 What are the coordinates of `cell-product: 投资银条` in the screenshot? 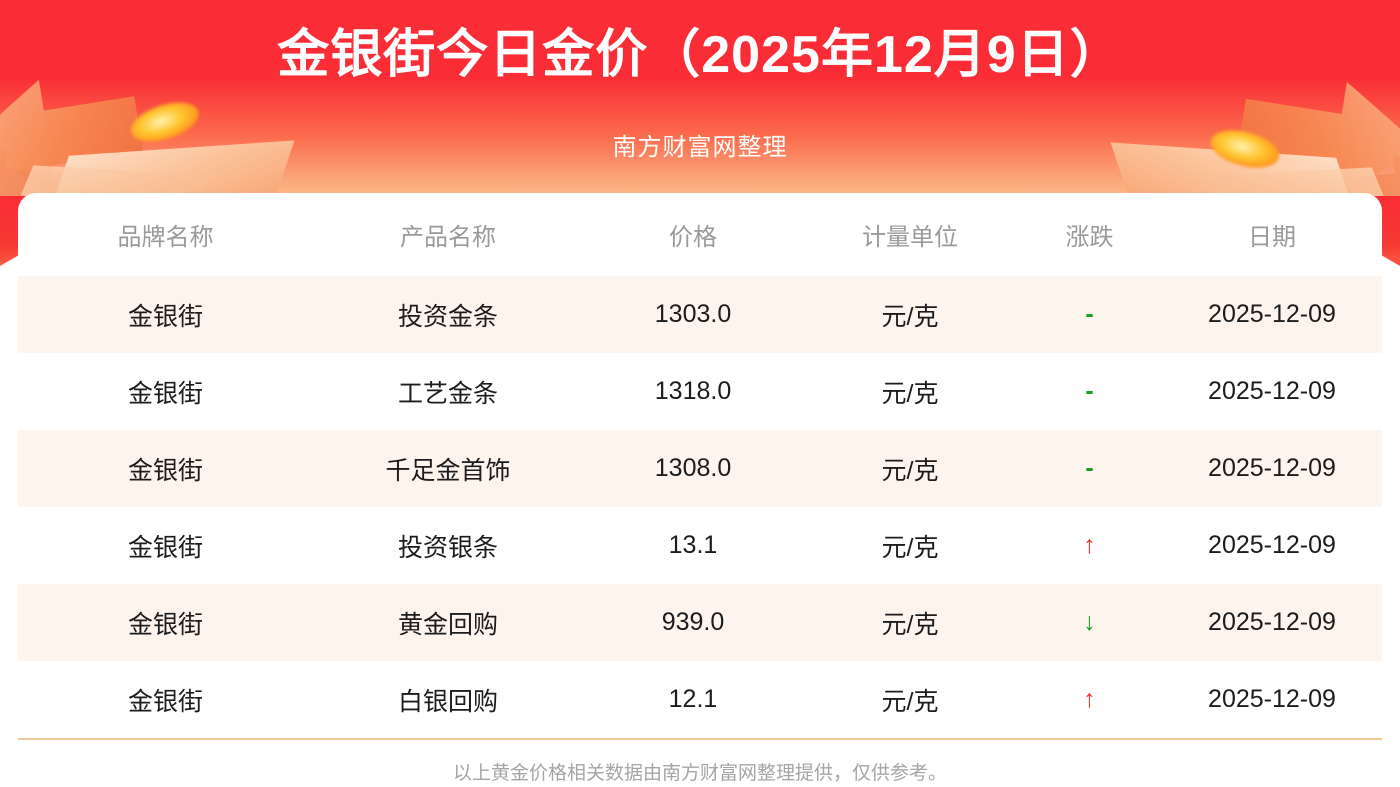 It's located at (447, 547).